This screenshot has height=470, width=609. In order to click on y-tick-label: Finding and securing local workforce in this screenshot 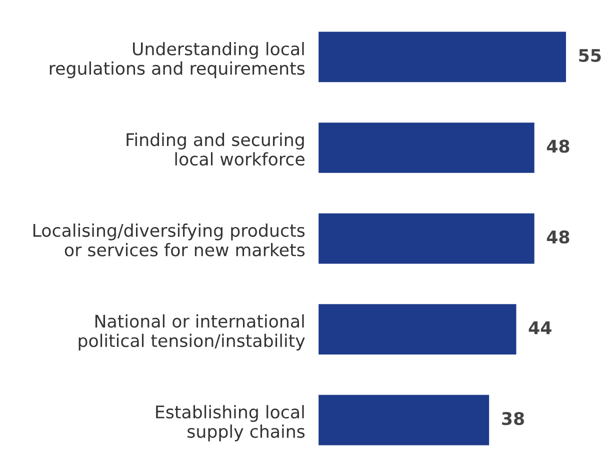, I will do `click(215, 149)`.